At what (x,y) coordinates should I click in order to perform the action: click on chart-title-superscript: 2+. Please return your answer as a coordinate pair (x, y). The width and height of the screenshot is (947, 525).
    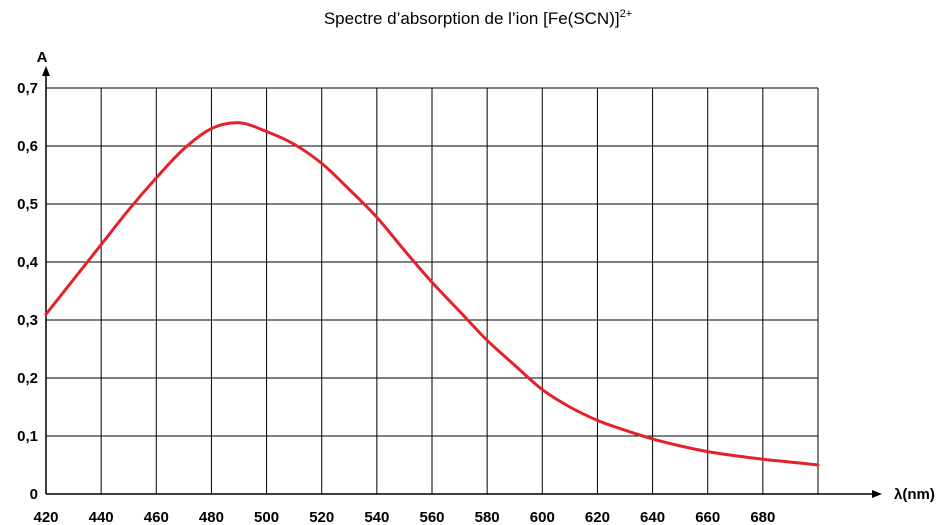
    Looking at the image, I should click on (626, 14).